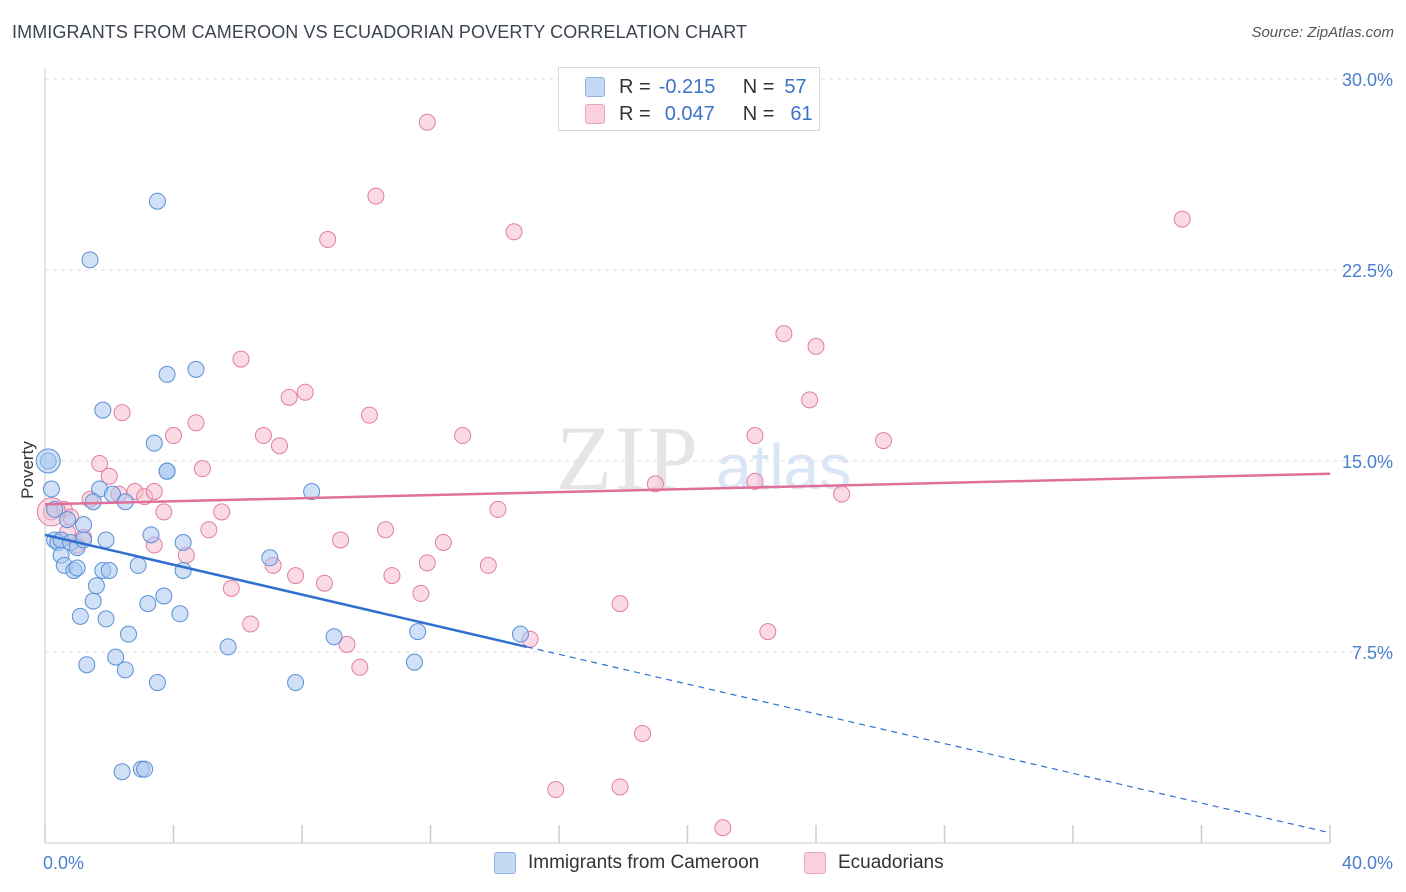  I want to click on watermark: ZIP atlas, so click(703, 458).